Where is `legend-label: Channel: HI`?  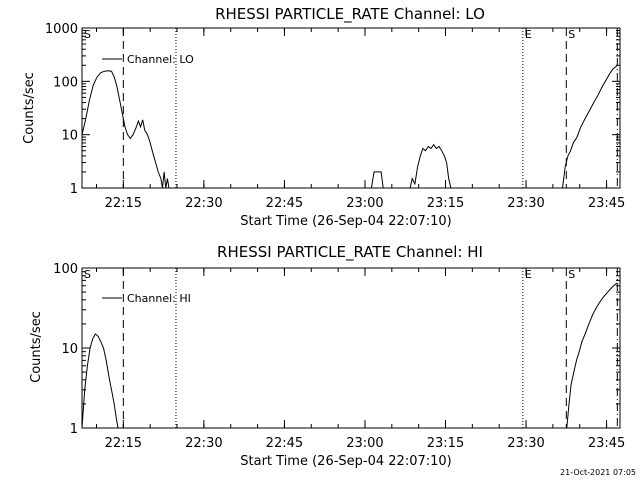 legend-label: Channel: HI is located at coordinates (159, 298).